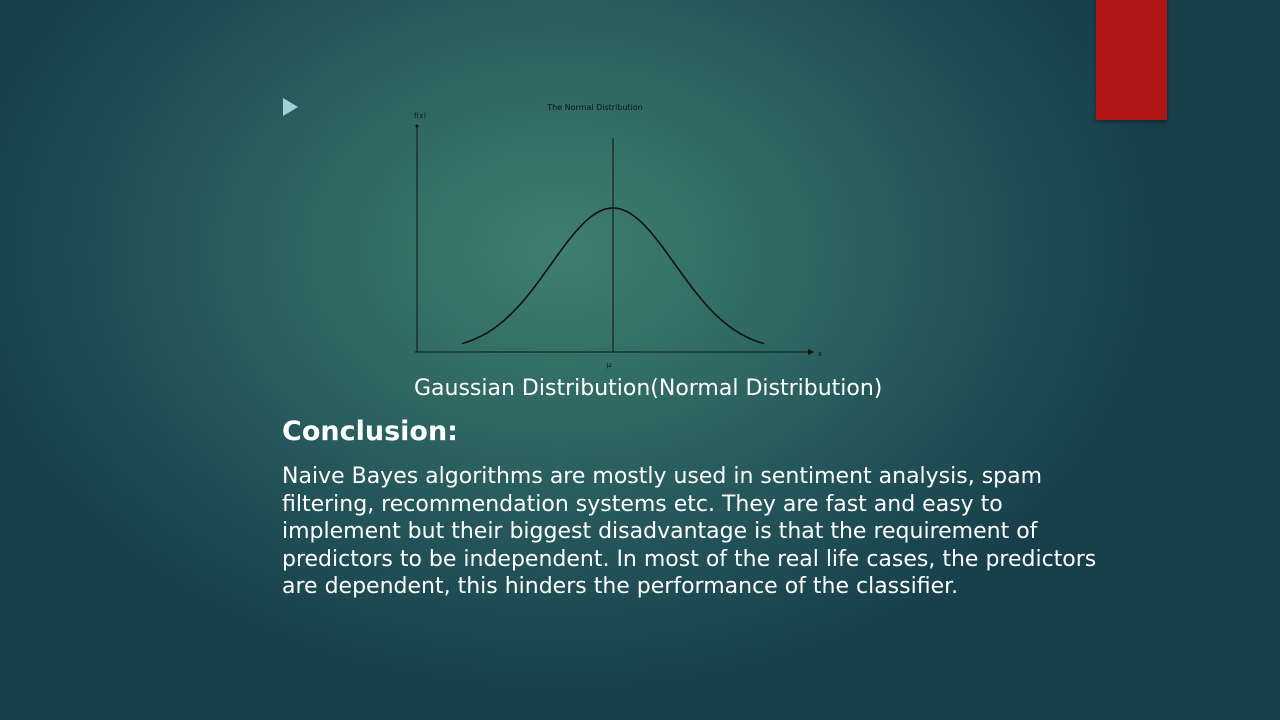 This screenshot has height=720, width=1280. Describe the element at coordinates (420, 116) in the screenshot. I see `y-axis-label: f(x)` at that location.